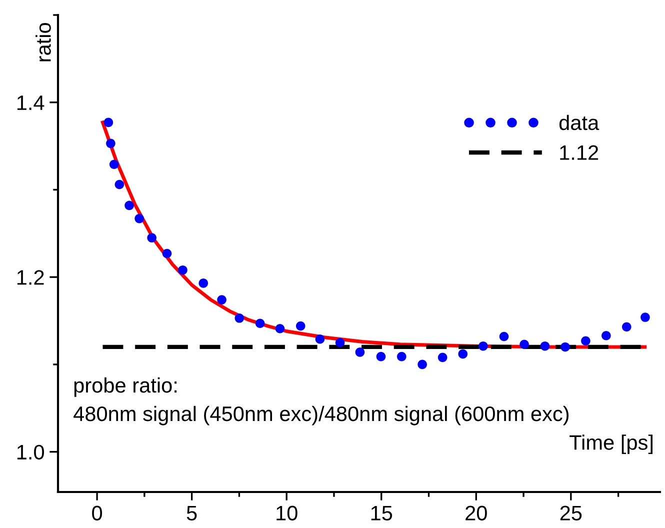  What do you see at coordinates (97, 513) in the screenshot?
I see `x-tick-label: 0` at bounding box center [97, 513].